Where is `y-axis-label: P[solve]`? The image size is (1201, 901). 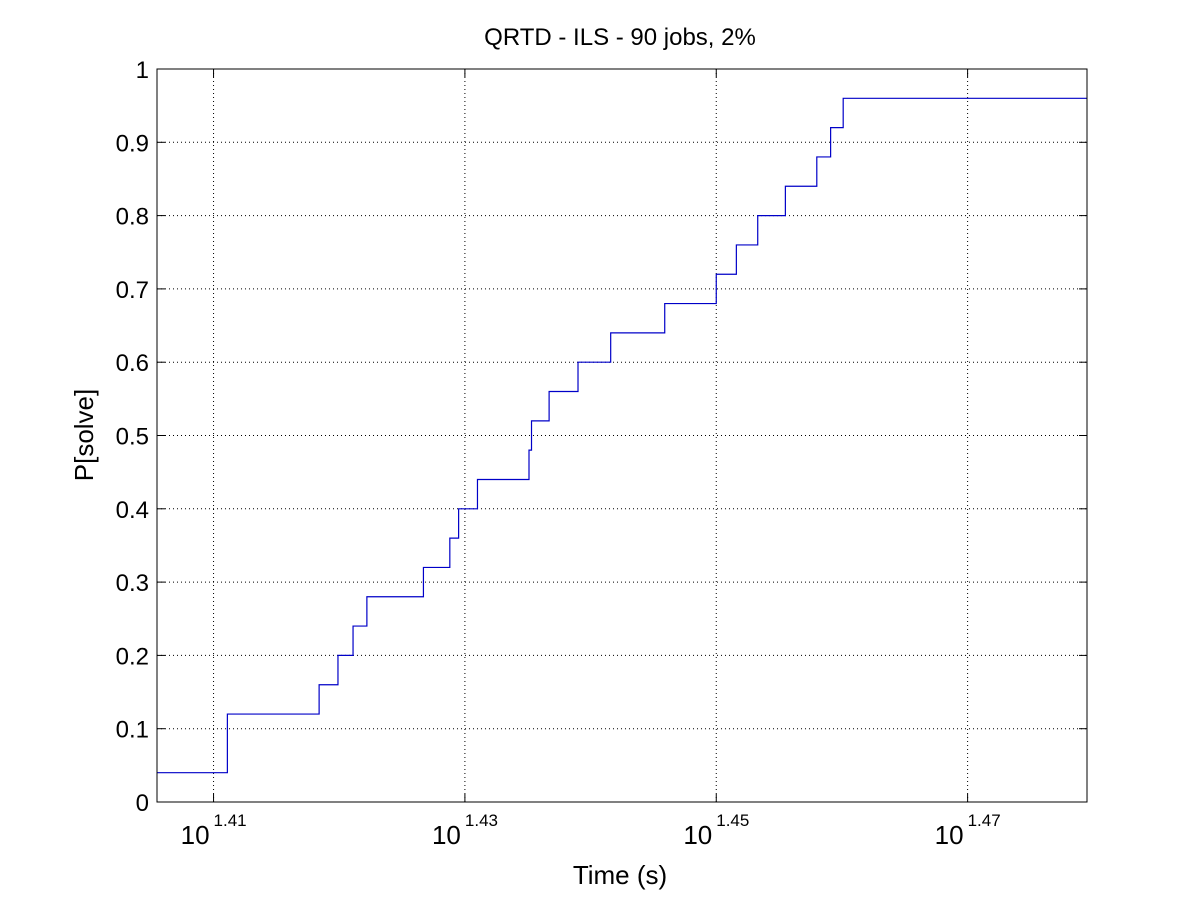 y-axis-label: P[solve] is located at coordinates (84, 435).